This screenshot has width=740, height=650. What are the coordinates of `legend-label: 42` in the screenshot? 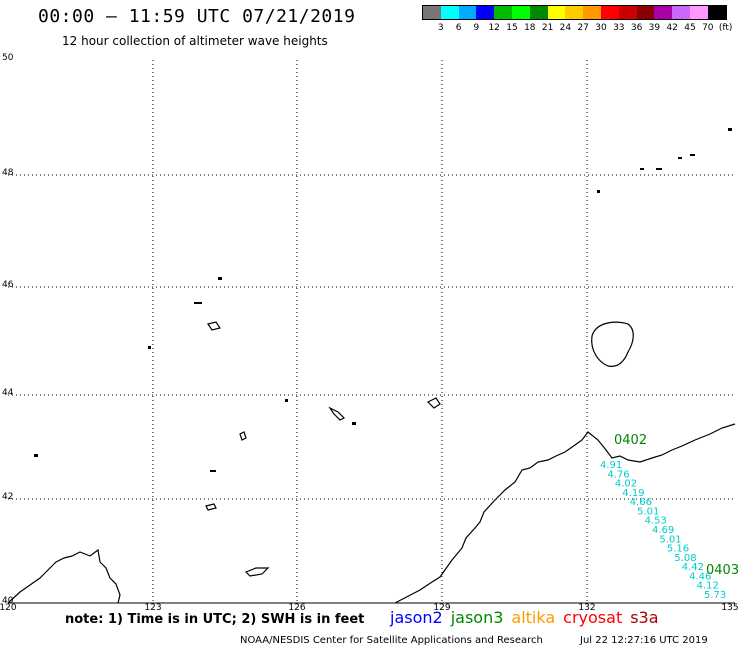 It's located at (672, 28).